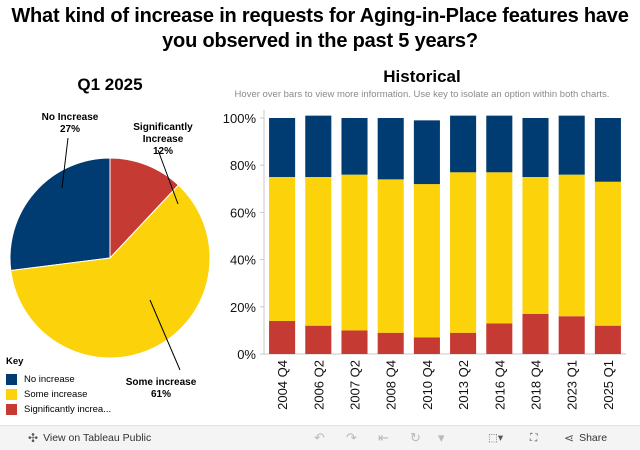 The image size is (640, 450). I want to click on fullscreen-icon: ⛶, so click(534, 437).